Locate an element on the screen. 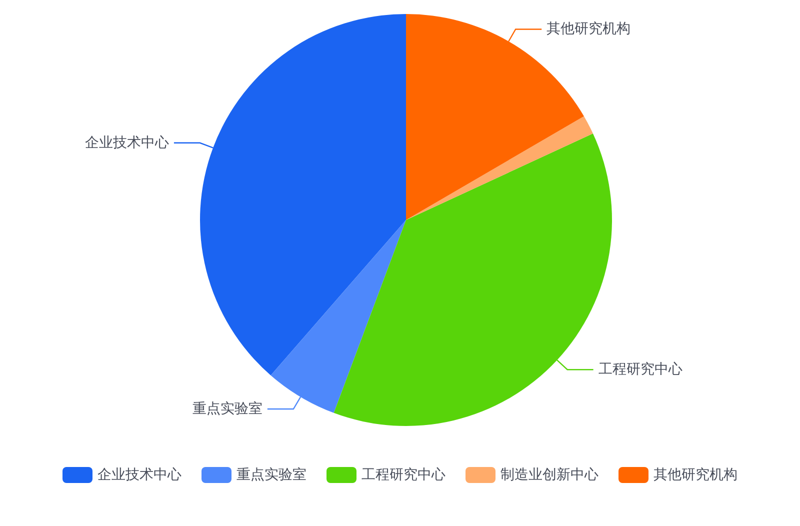 The height and width of the screenshot is (526, 800). legend-label: 重点实验室 is located at coordinates (271, 475).